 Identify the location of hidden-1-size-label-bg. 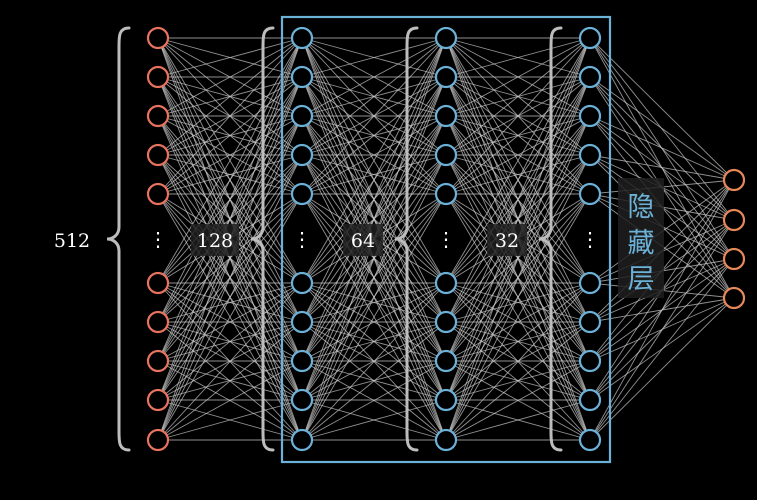
(215, 240).